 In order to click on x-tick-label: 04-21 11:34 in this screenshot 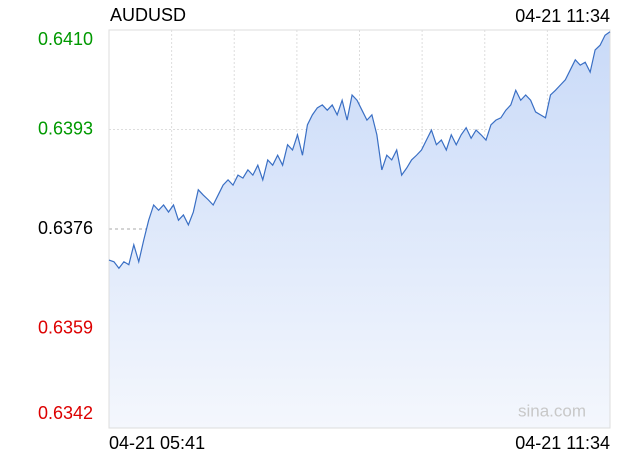, I will do `click(562, 443)`.